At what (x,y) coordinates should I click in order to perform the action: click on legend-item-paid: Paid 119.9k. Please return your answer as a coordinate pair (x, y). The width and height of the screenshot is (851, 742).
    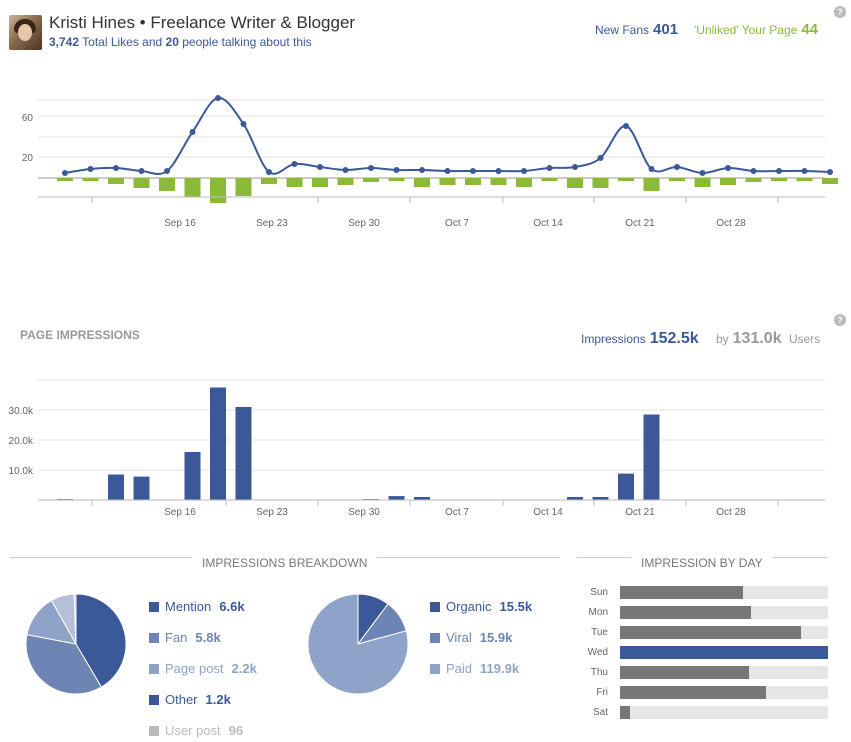
    Looking at the image, I should click on (474, 668).